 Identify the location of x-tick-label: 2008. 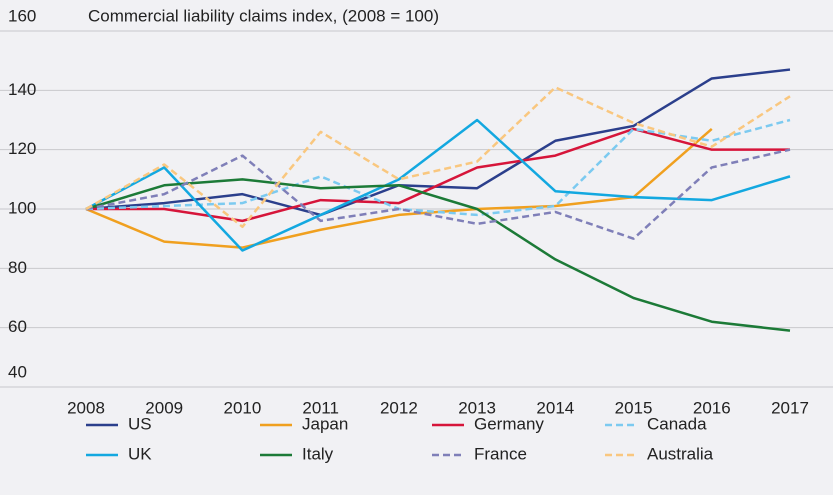
(86, 407).